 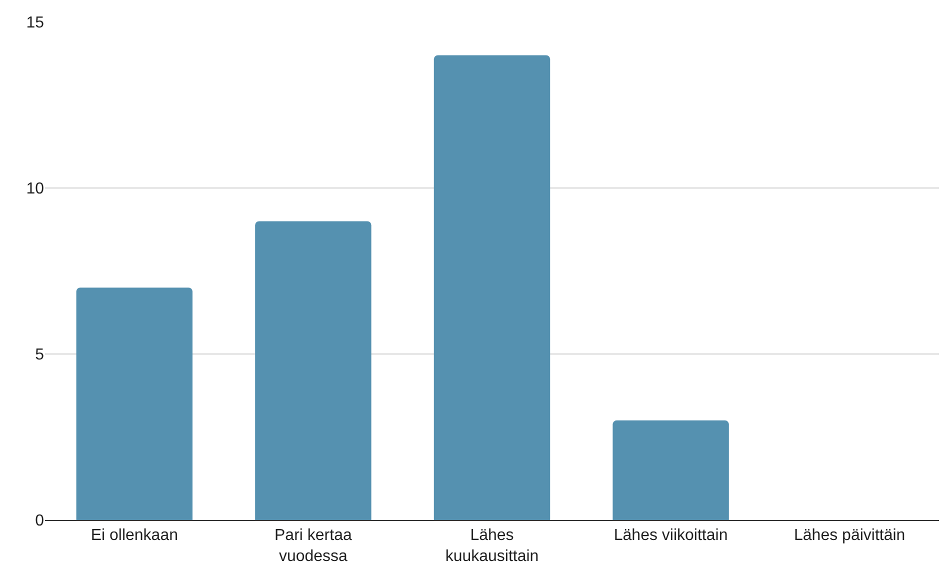 What do you see at coordinates (35, 189) in the screenshot?
I see `y-tick-label: 10` at bounding box center [35, 189].